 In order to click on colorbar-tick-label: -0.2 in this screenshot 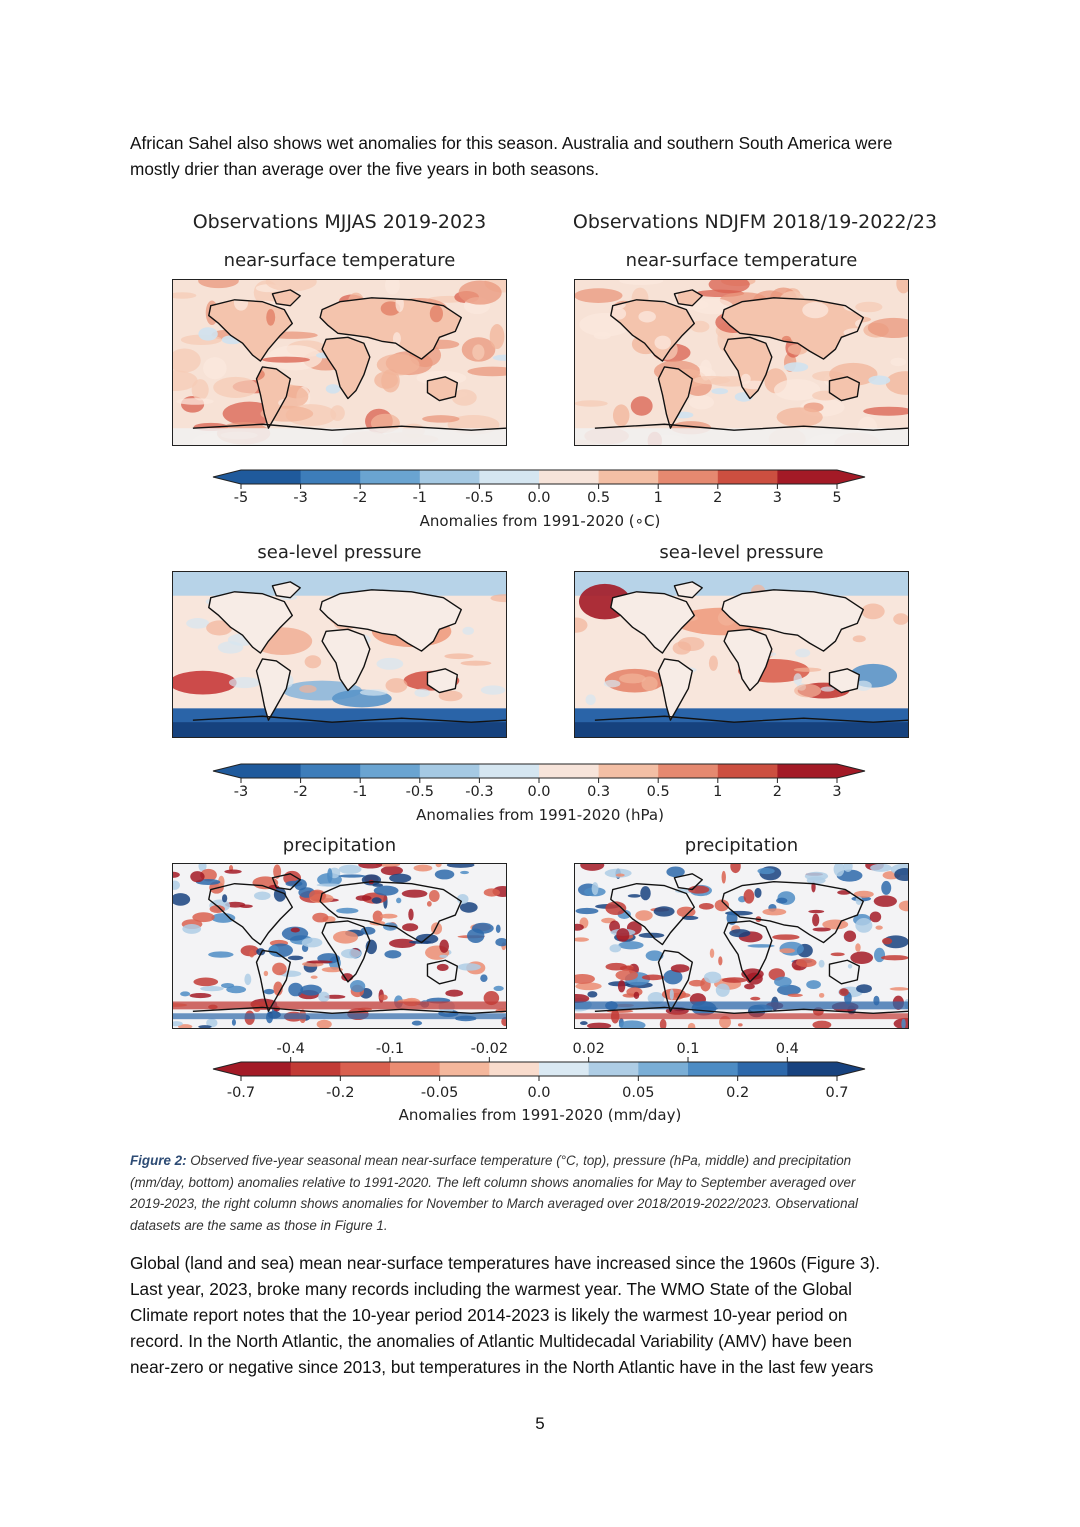, I will do `click(340, 1093)`.